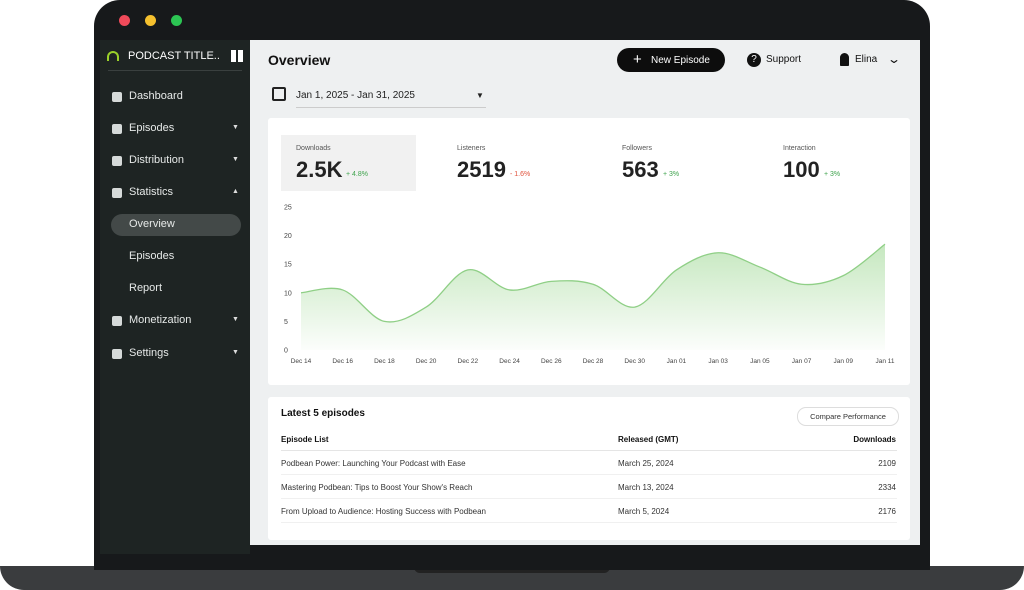 Image resolution: width=1024 pixels, height=590 pixels. I want to click on table-header: Released (GMT), so click(648, 439).